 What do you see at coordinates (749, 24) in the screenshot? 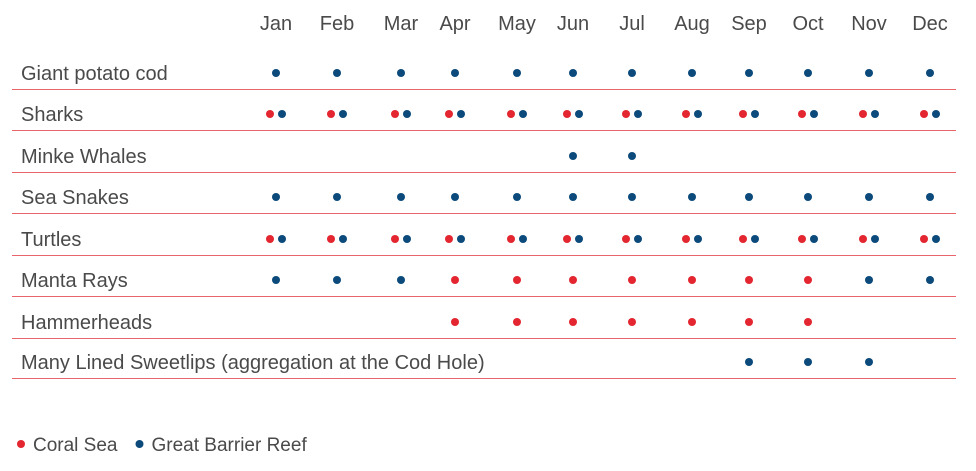
I see `month-label-sep: Sep` at bounding box center [749, 24].